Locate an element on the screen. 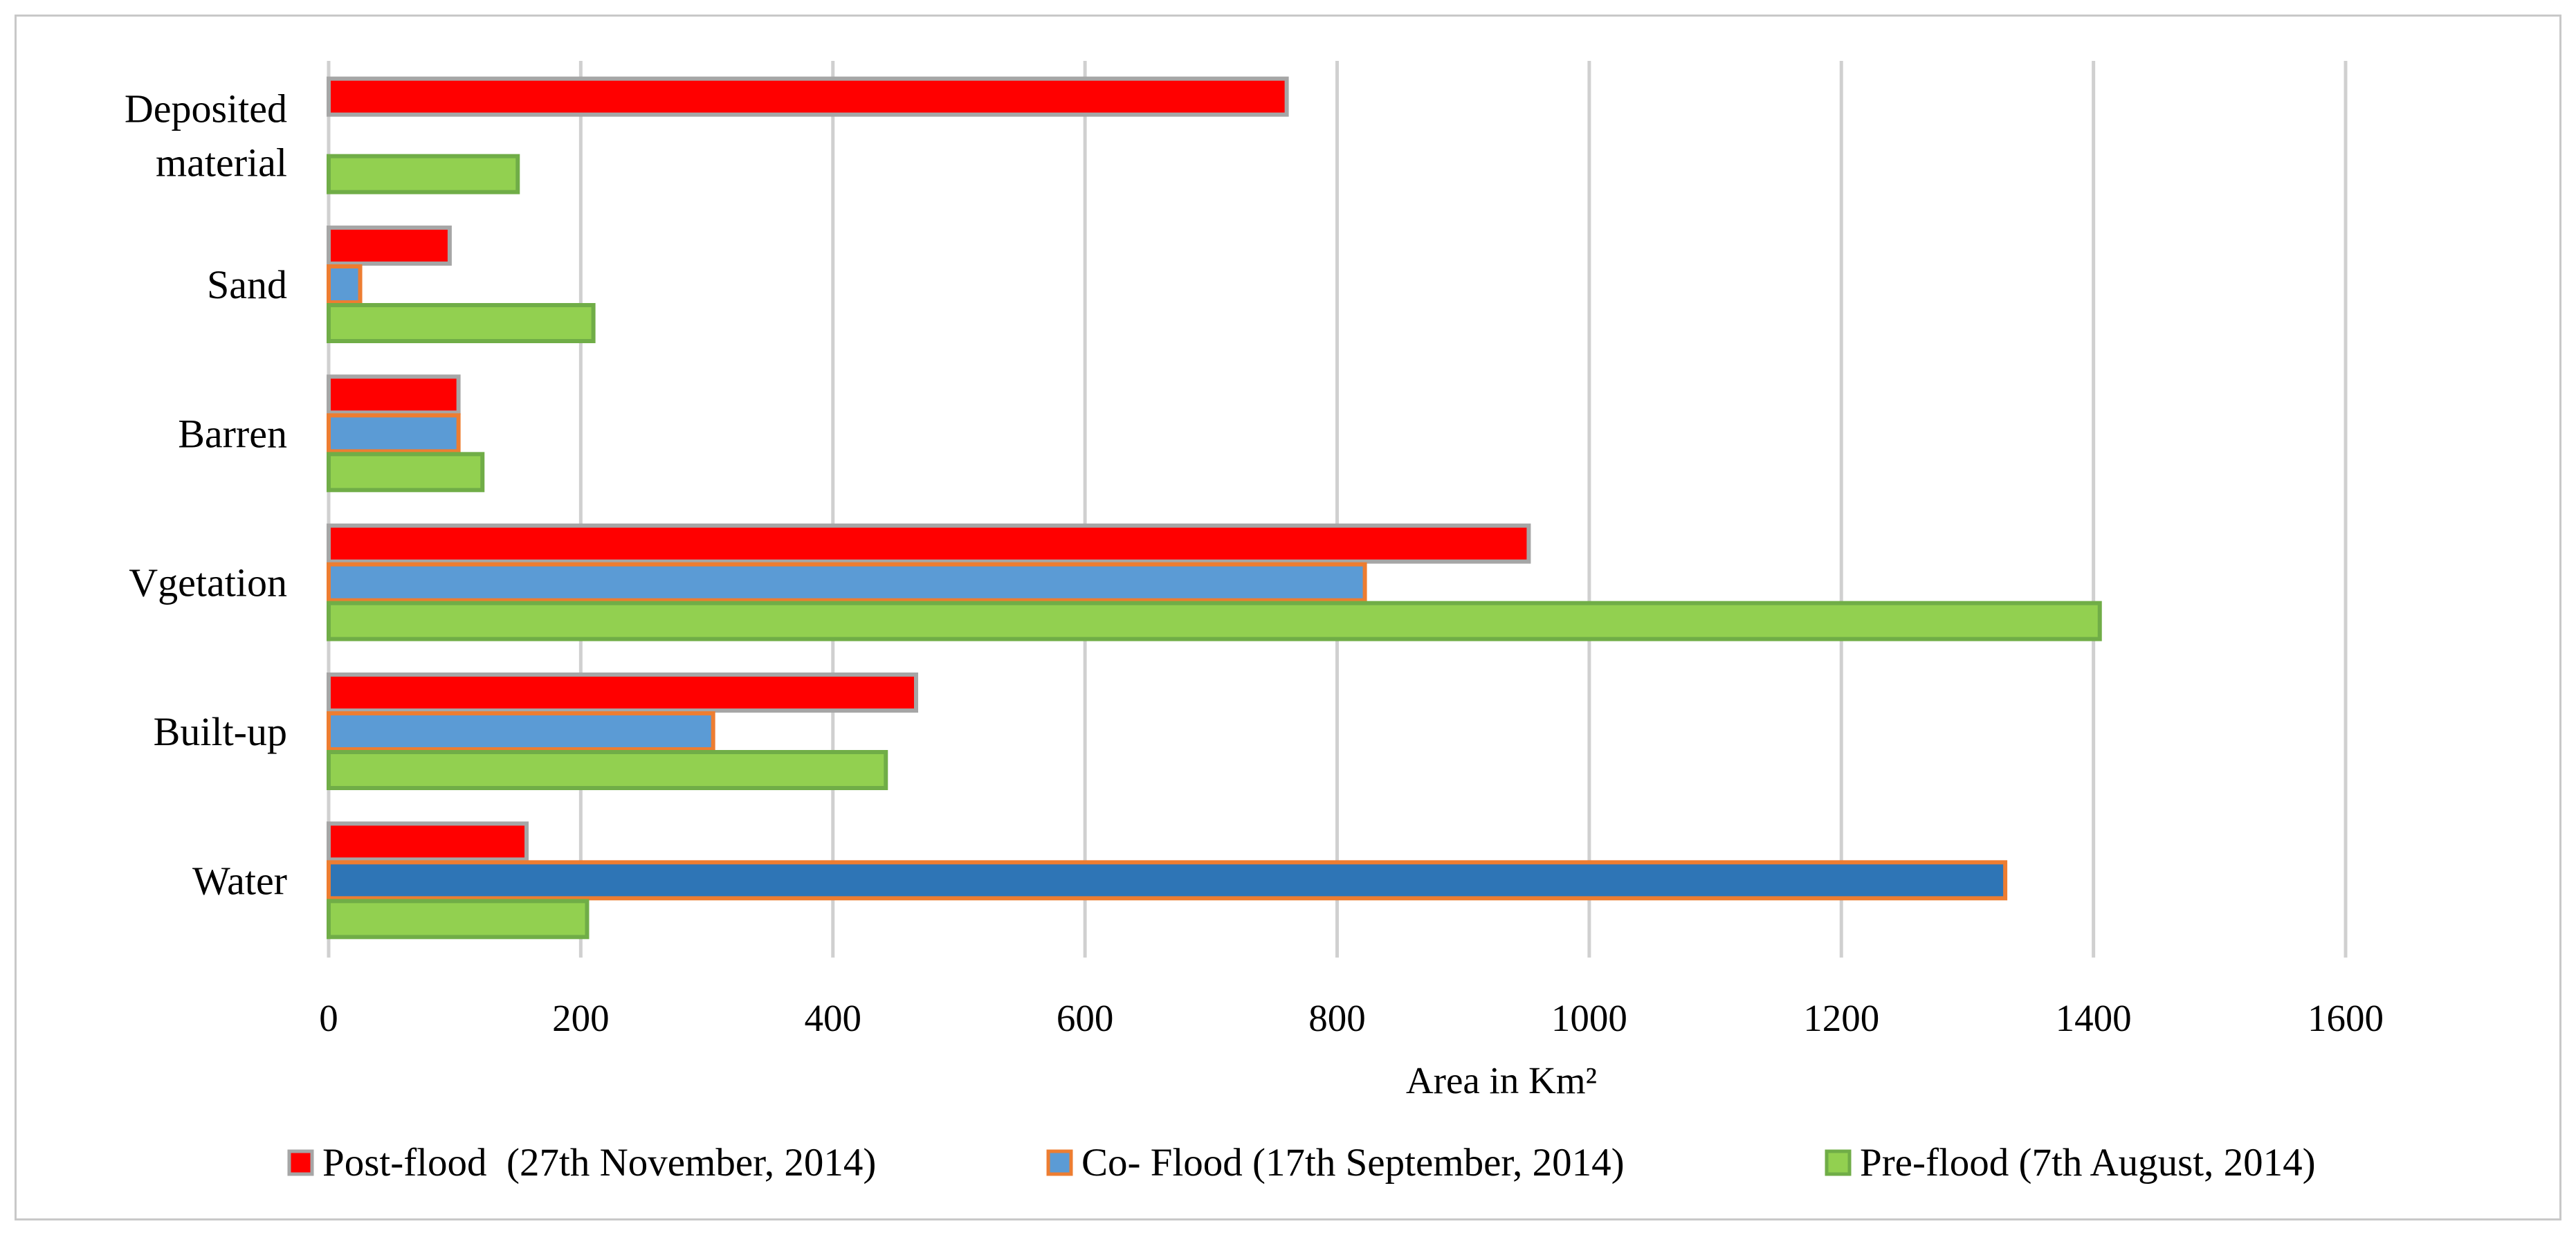  category-label-line: Sand is located at coordinates (247, 284).